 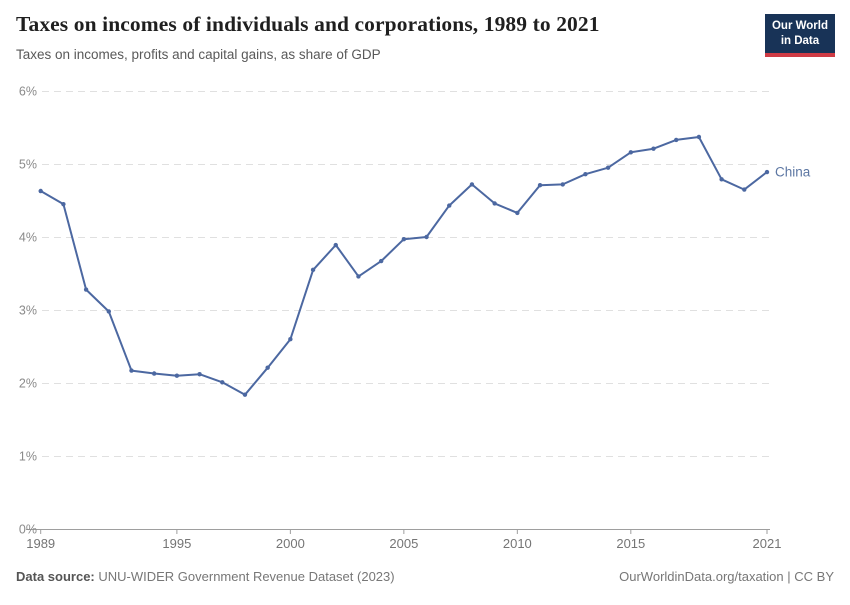 What do you see at coordinates (55, 576) in the screenshot?
I see `data-source-label: Data source:` at bounding box center [55, 576].